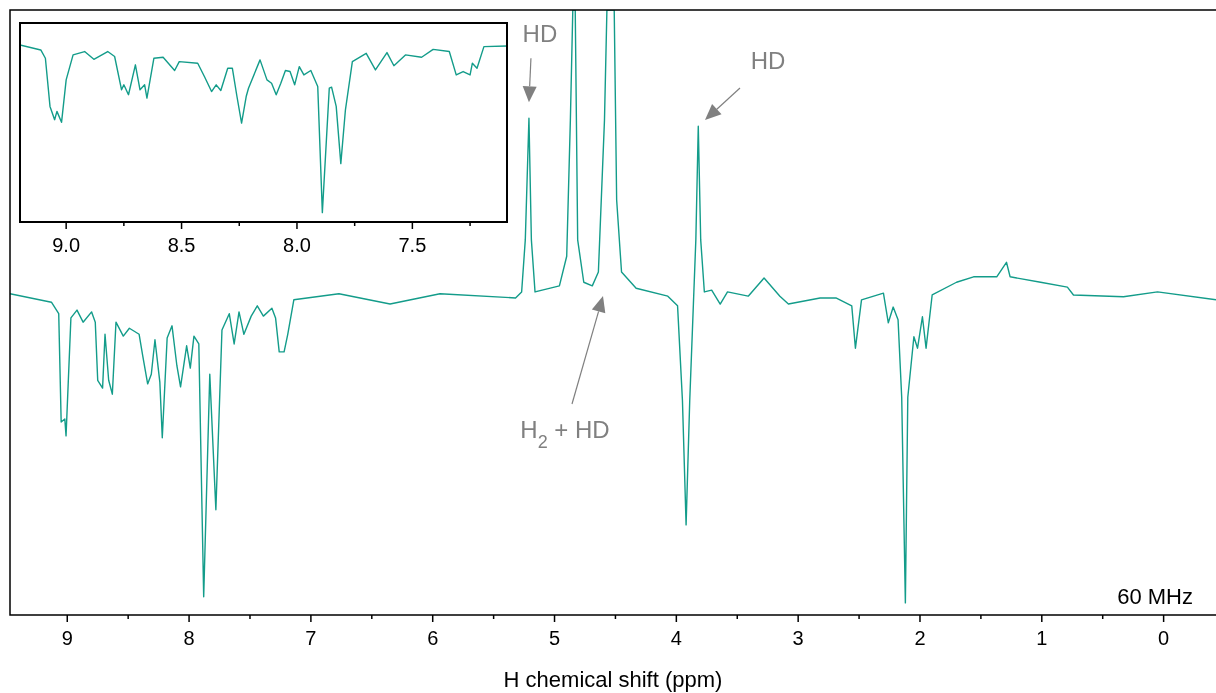  What do you see at coordinates (66, 245) in the screenshot?
I see `x-tick-label: 9.0` at bounding box center [66, 245].